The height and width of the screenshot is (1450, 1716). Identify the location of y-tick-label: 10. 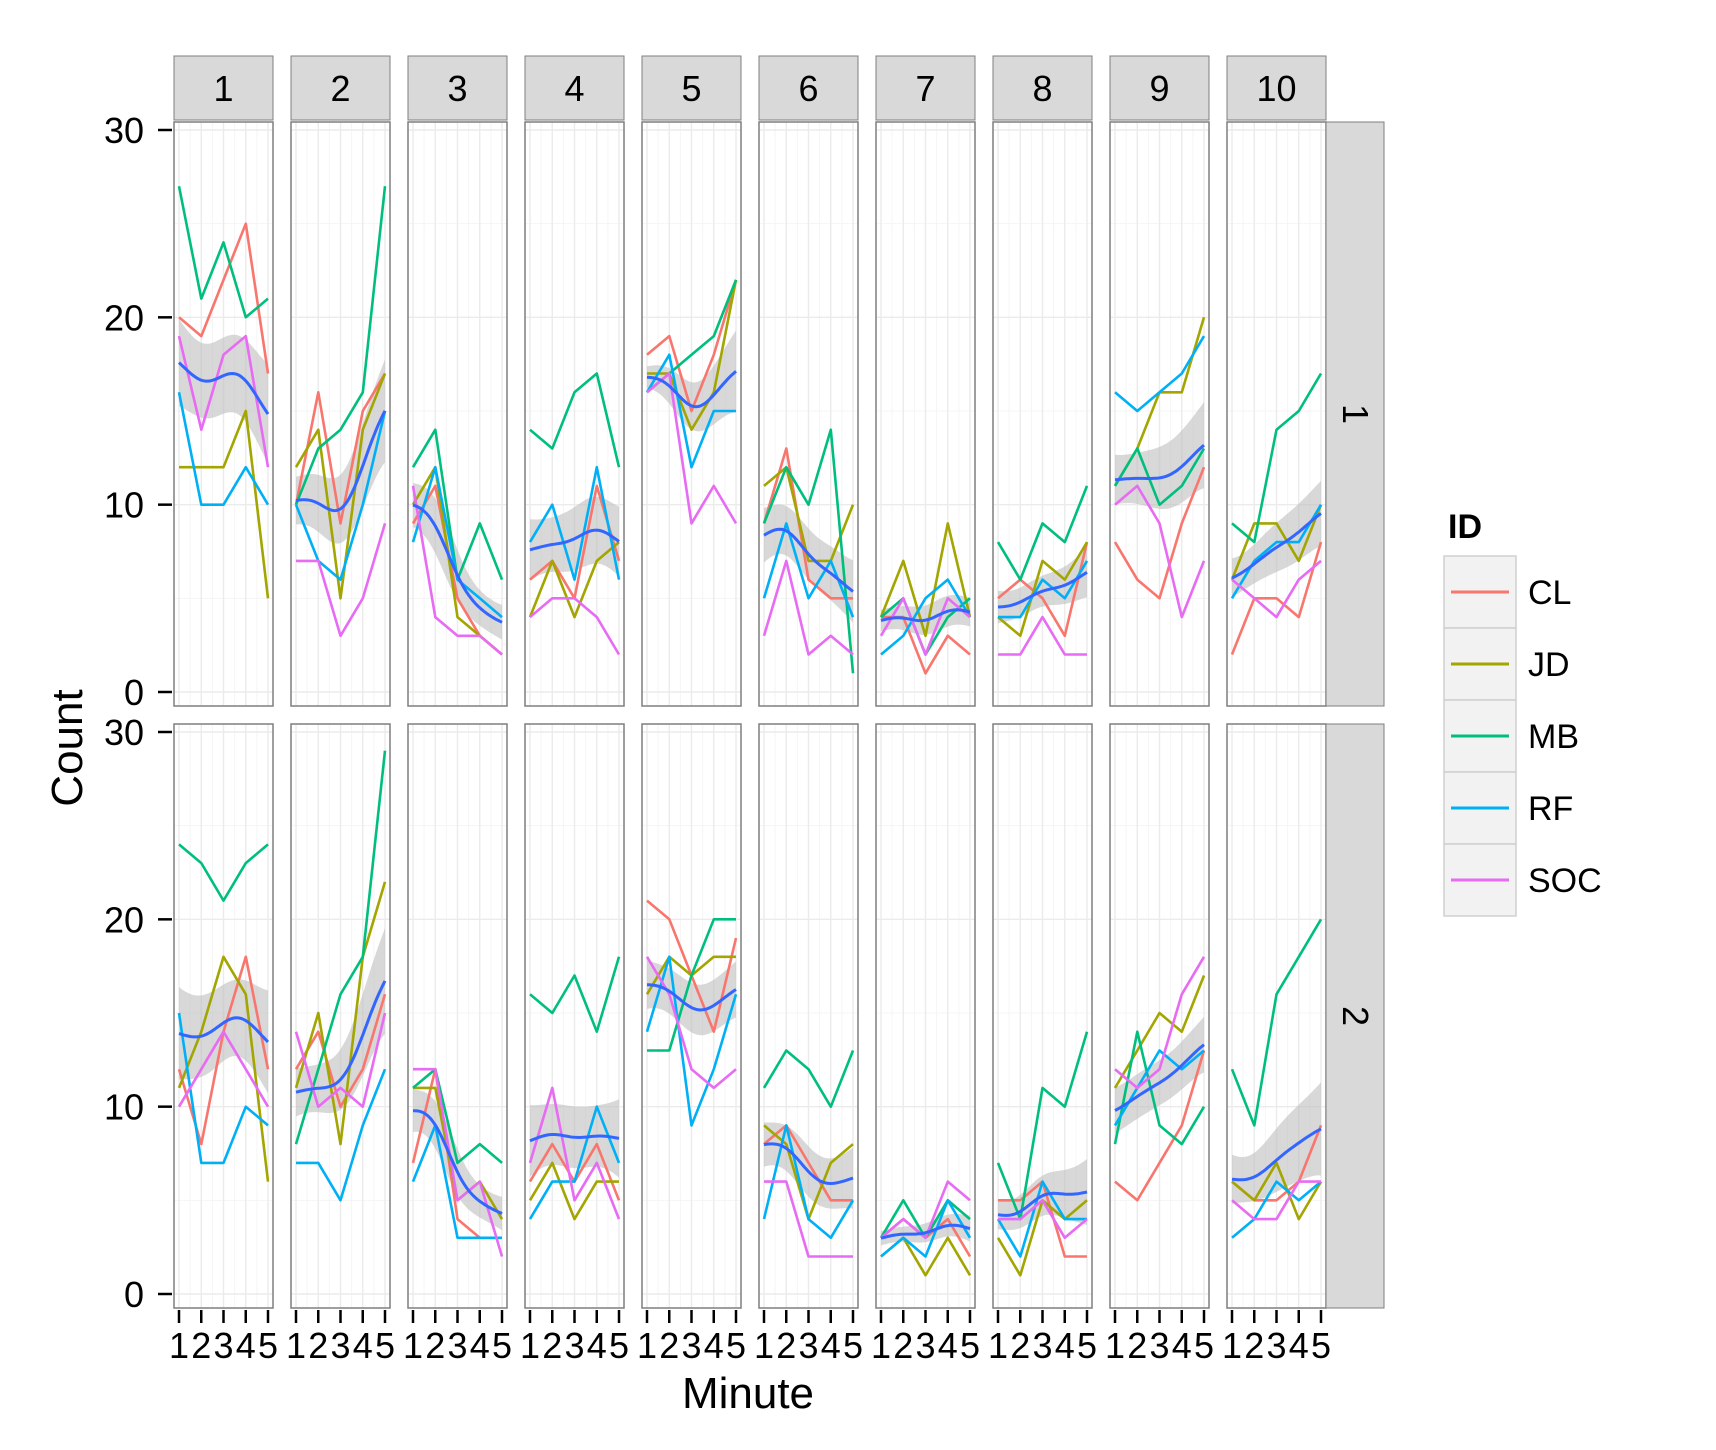
(124, 1107).